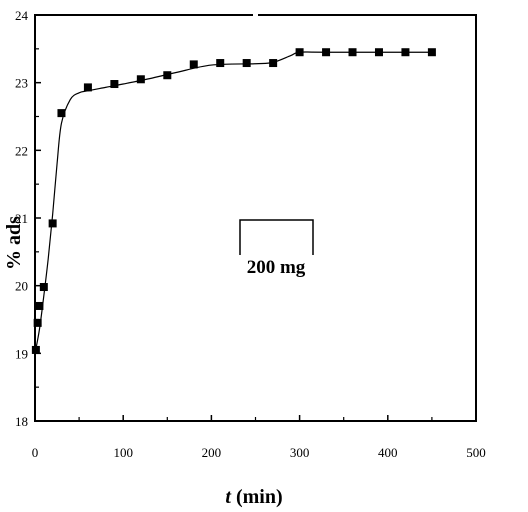 Image resolution: width=528 pixels, height=512 pixels. I want to click on x-tick-label: 300, so click(300, 452).